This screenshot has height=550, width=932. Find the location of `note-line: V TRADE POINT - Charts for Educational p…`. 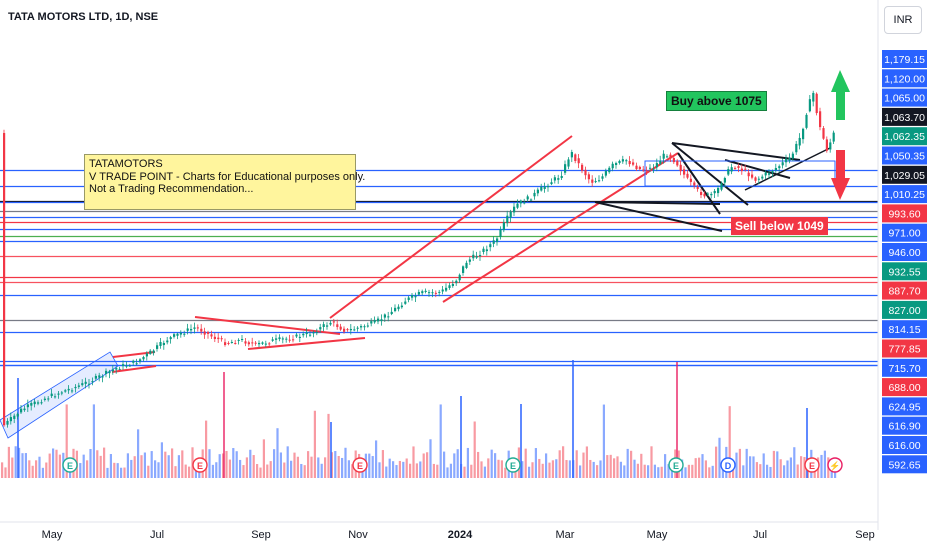

note-line: V TRADE POINT - Charts for Educational p… is located at coordinates (227, 176).